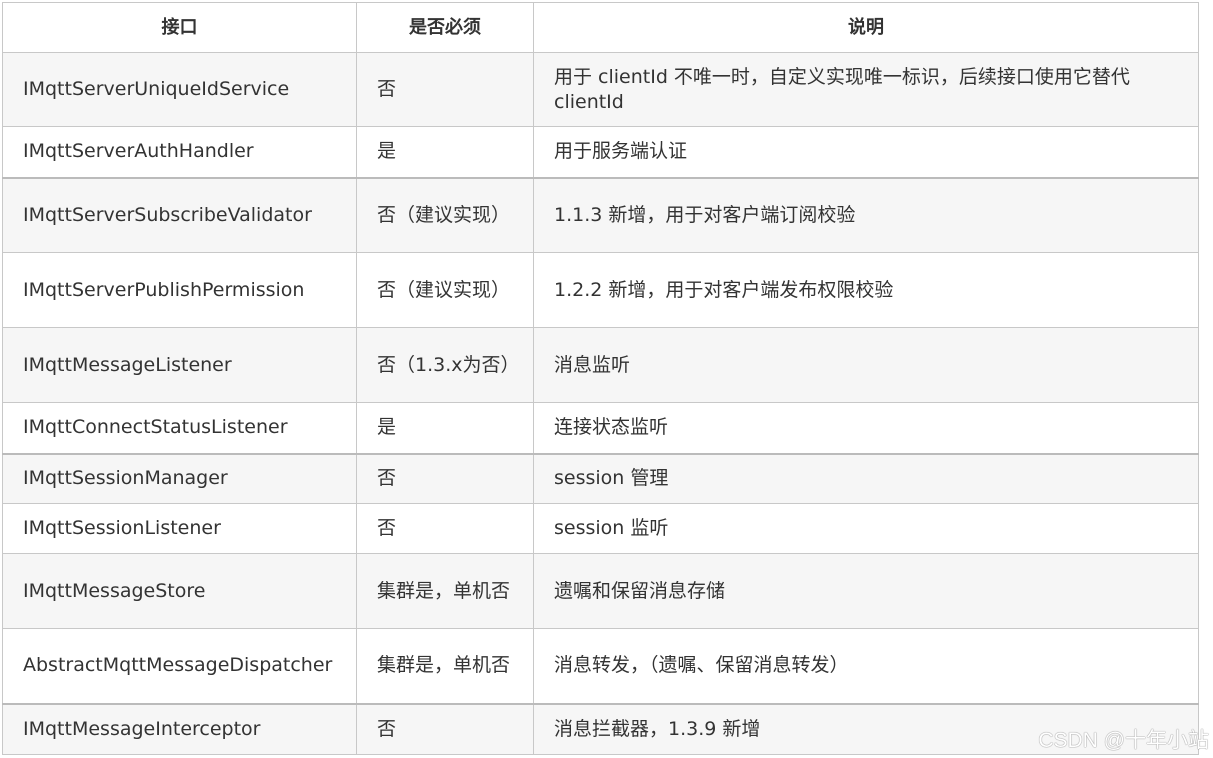 This screenshot has width=1213, height=758. What do you see at coordinates (179, 152) in the screenshot?
I see `interface-name-cell: IMqttServerAuthHandler` at bounding box center [179, 152].